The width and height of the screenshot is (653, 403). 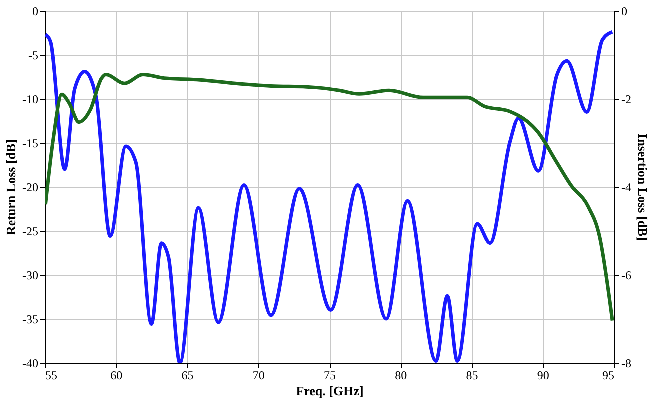 What do you see at coordinates (52, 375) in the screenshot?
I see `x-tick-label: 55` at bounding box center [52, 375].